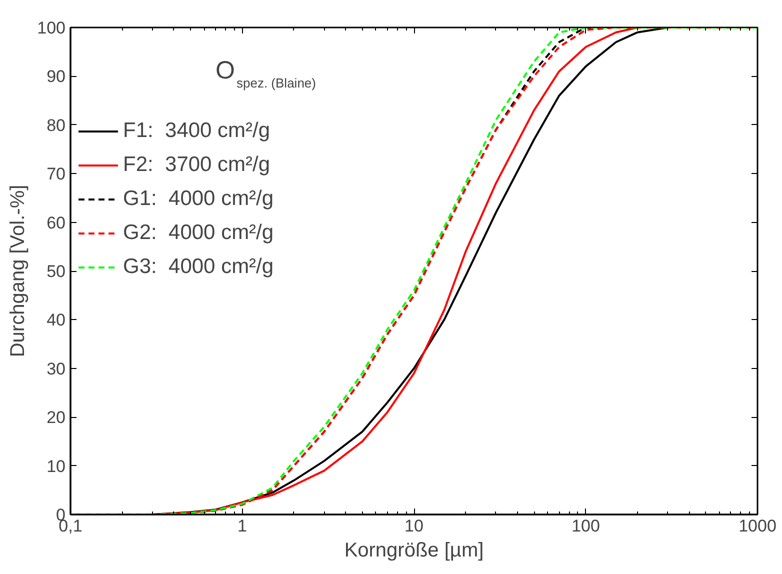  I want to click on y-tick-label: 70, so click(56, 174).